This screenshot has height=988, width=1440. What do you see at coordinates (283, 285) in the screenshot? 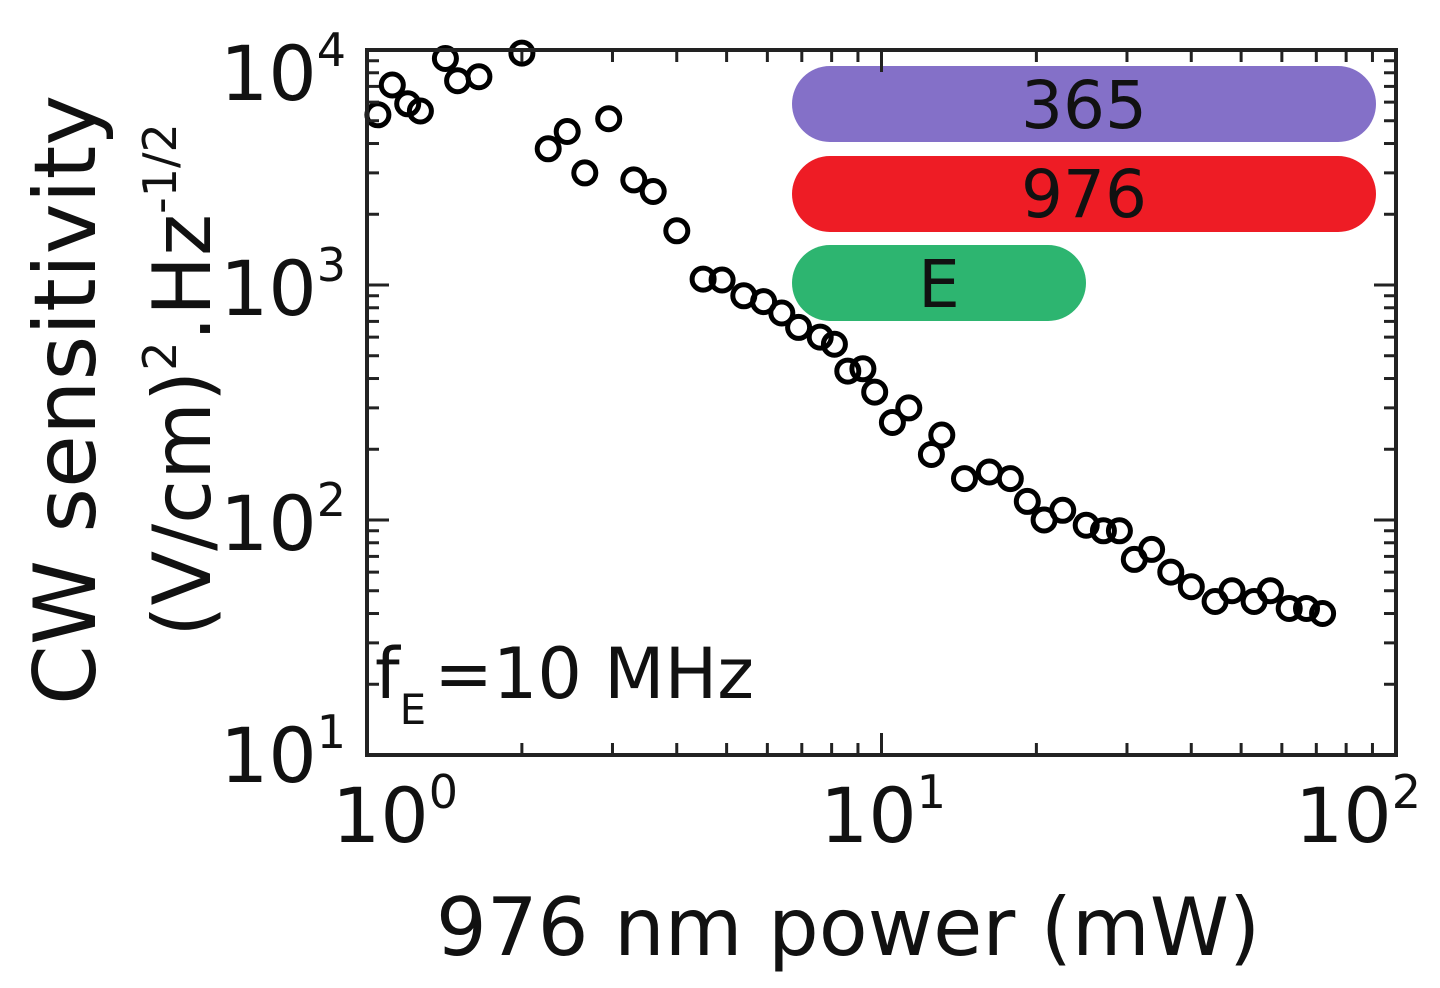
I see `y-tick-label-2: 103` at bounding box center [283, 285].